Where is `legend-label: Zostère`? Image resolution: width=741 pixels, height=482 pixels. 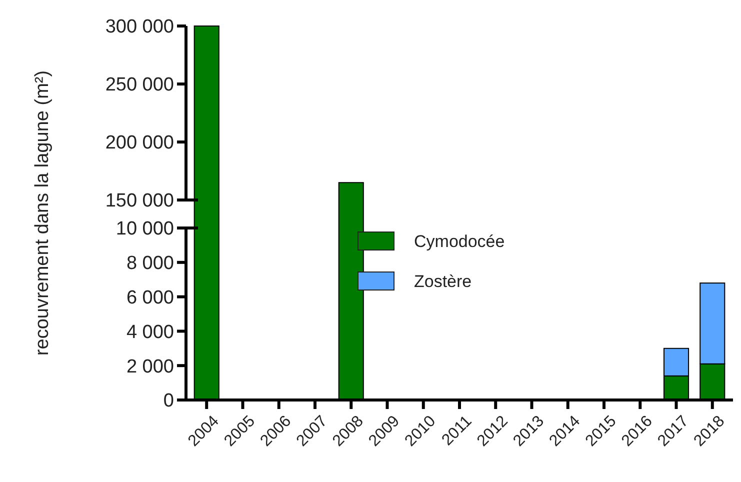
legend-label: Zostère is located at coordinates (443, 281).